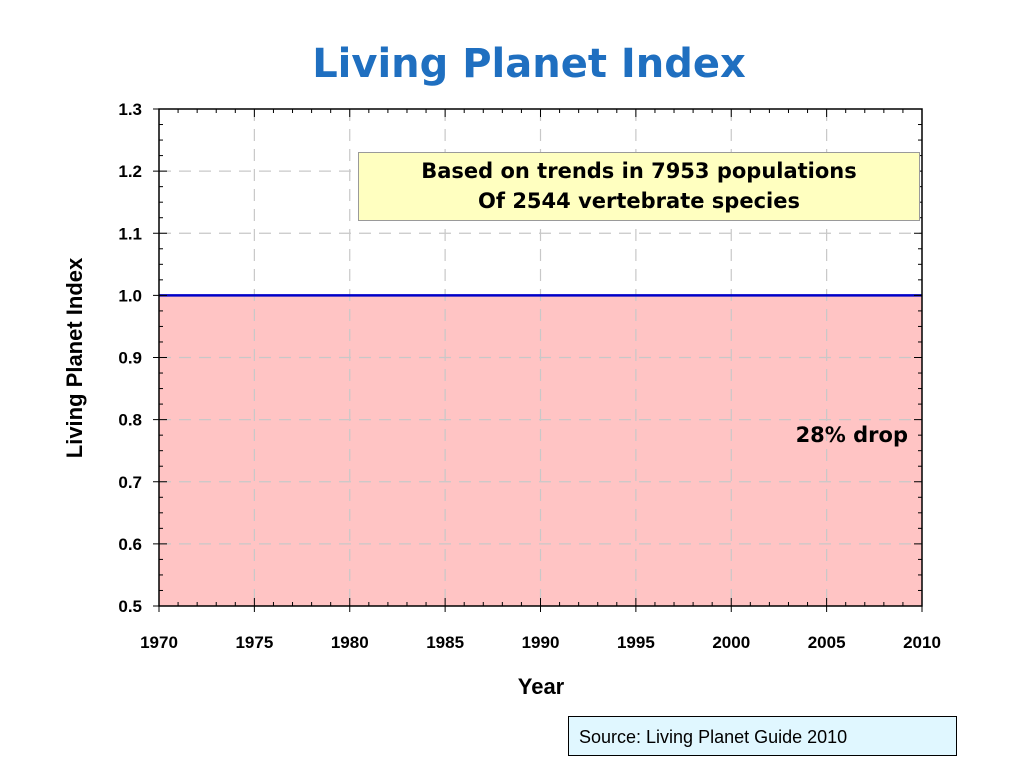 The width and height of the screenshot is (1024, 768). I want to click on y-tick-label: 0.7, so click(130, 482).